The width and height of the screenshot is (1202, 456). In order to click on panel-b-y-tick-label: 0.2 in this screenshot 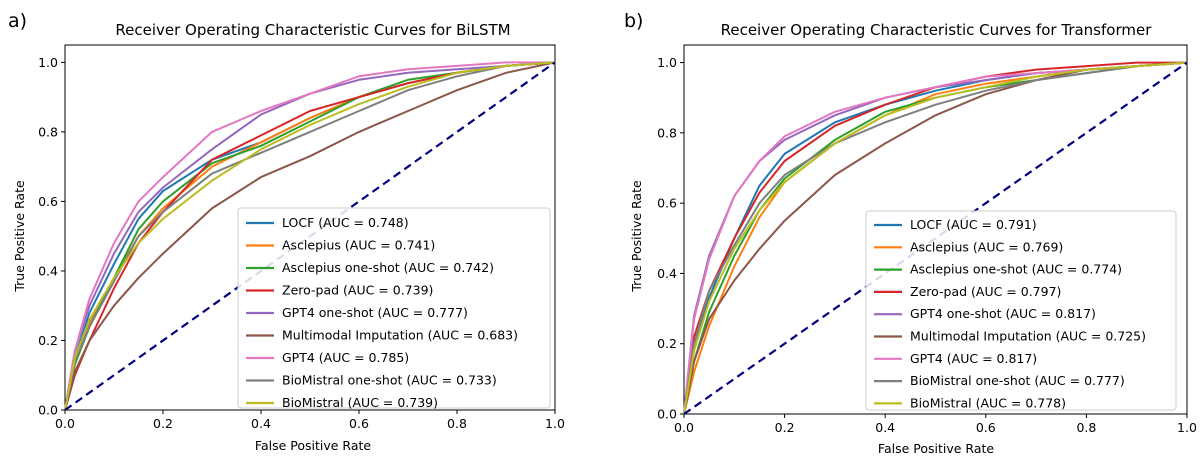, I will do `click(667, 343)`.